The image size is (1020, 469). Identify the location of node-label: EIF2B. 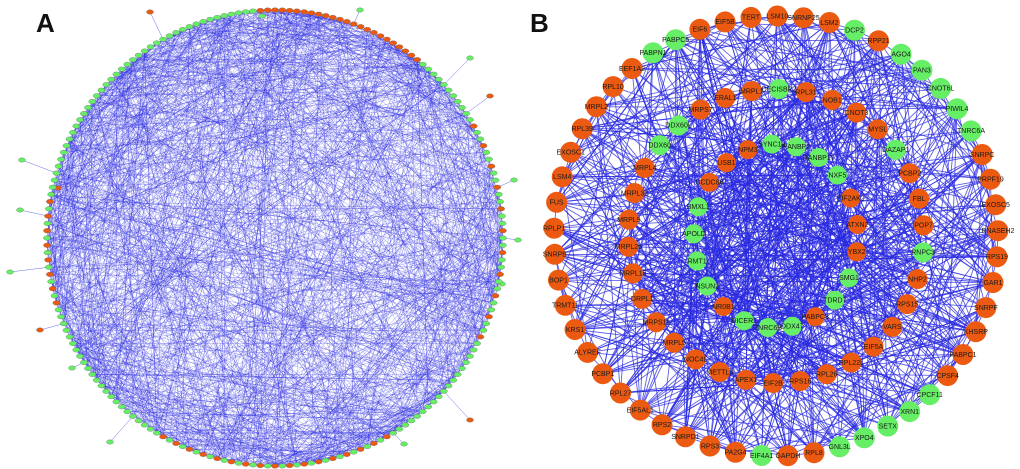
(773, 383).